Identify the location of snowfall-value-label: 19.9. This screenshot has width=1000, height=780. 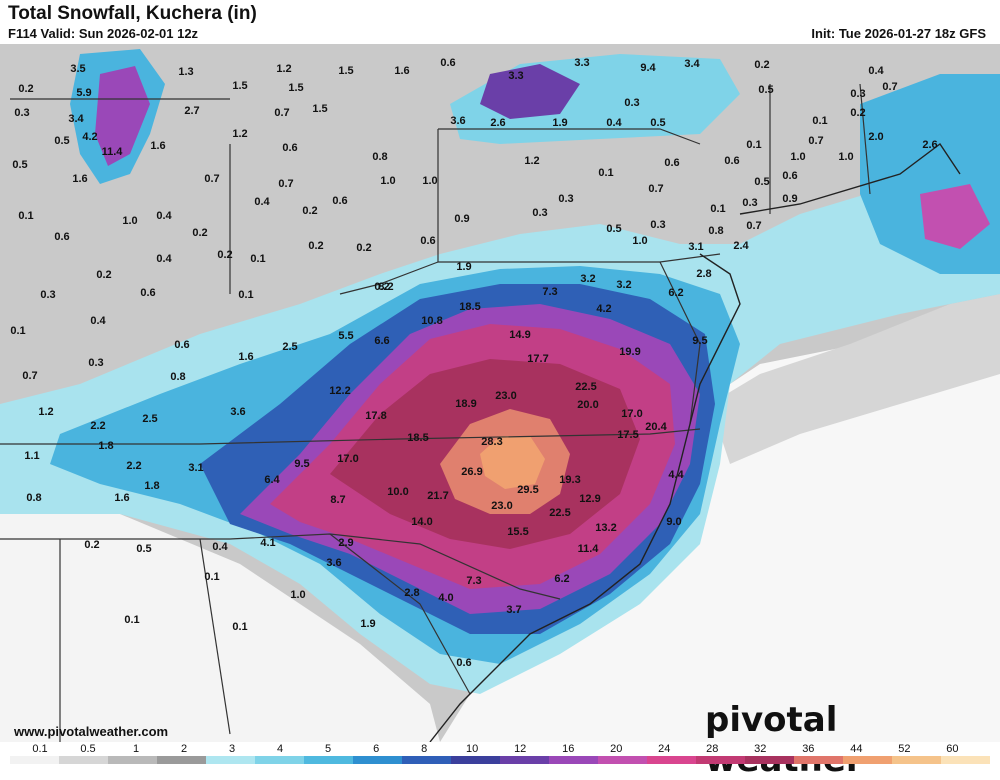
(629, 352).